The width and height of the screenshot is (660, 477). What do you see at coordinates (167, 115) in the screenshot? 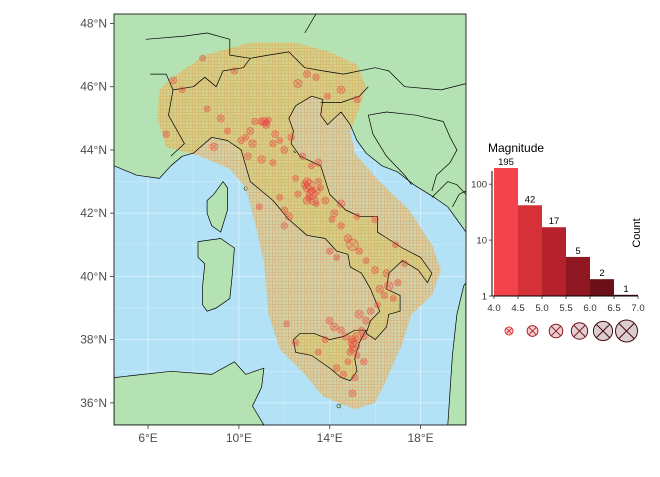
I see `france-italy-border` at bounding box center [167, 115].